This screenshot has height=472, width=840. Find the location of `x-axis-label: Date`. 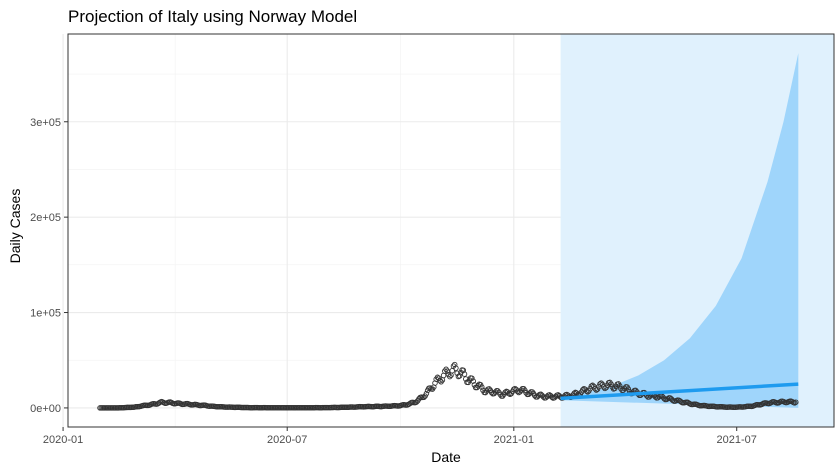

x-axis-label: Date is located at coordinates (446, 457).